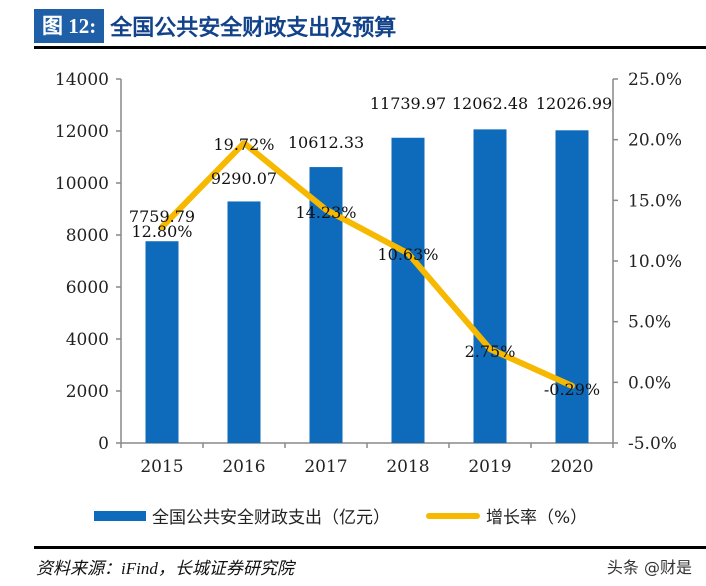  I want to click on x-tick-label: 2017, so click(325, 467).